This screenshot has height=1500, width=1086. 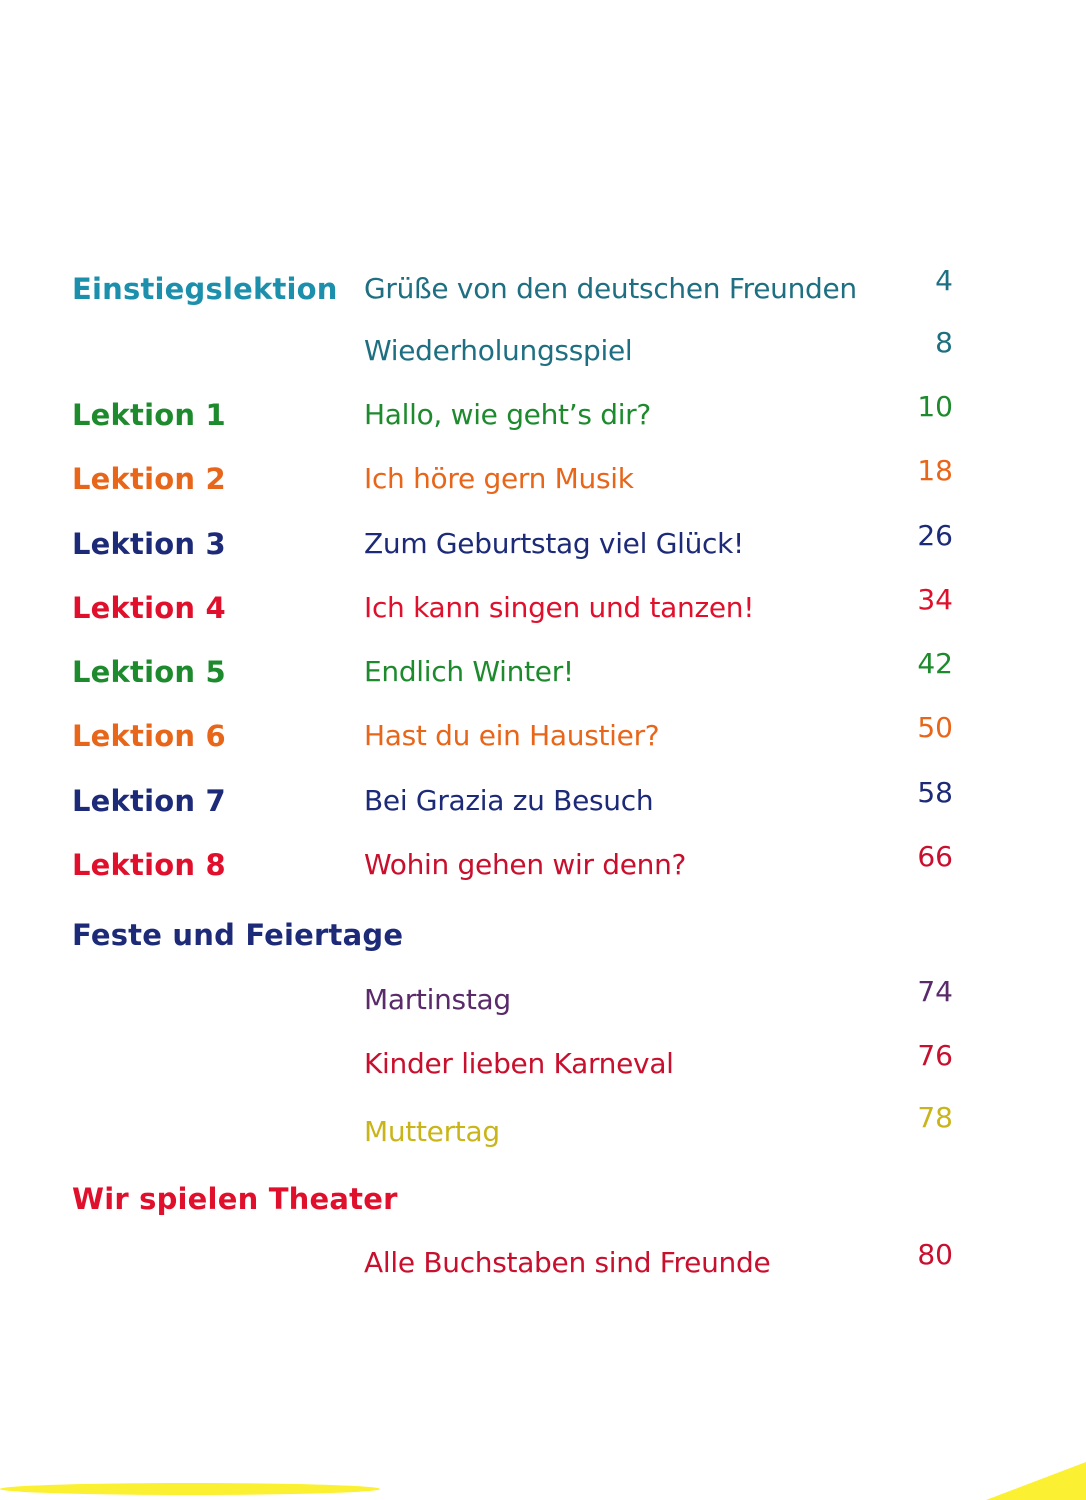 I want to click on page-number: 26, so click(x=935, y=535).